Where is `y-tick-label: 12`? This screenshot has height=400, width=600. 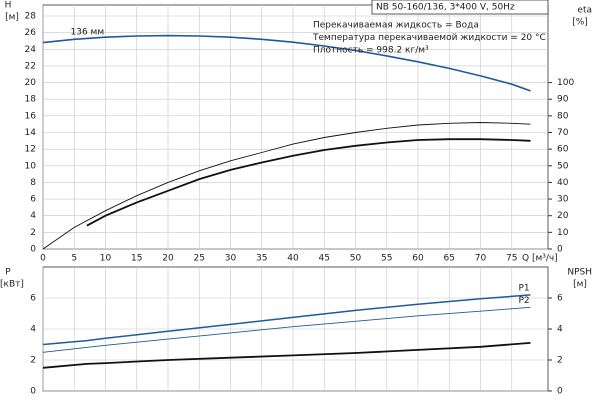 y-tick-label: 12 is located at coordinates (30, 150).